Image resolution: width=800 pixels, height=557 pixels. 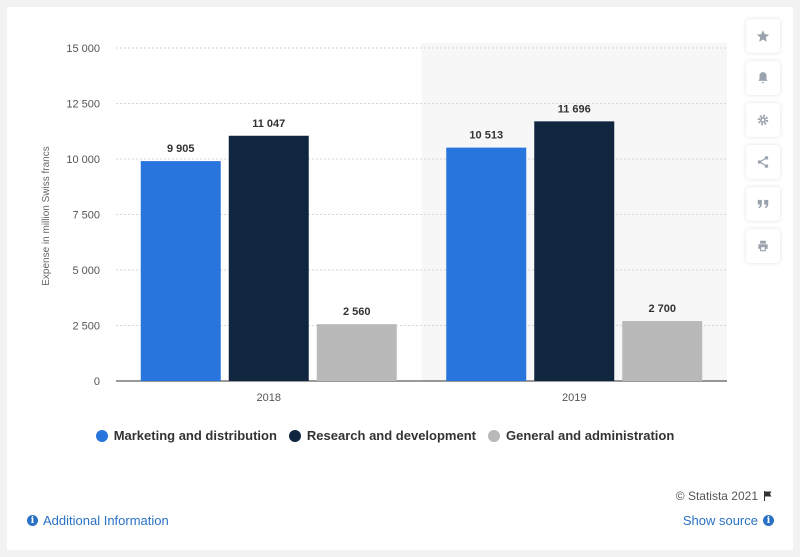 What do you see at coordinates (268, 124) in the screenshot?
I see `data-label: 11 047` at bounding box center [268, 124].